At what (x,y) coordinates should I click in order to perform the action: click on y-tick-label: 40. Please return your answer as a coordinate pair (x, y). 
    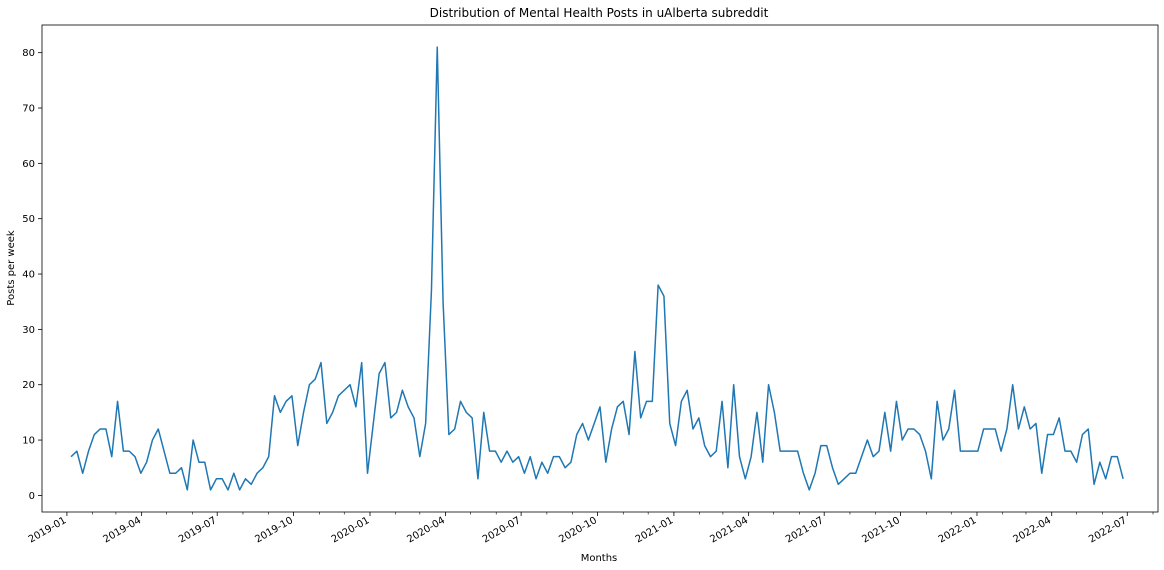
    Looking at the image, I should click on (28, 275).